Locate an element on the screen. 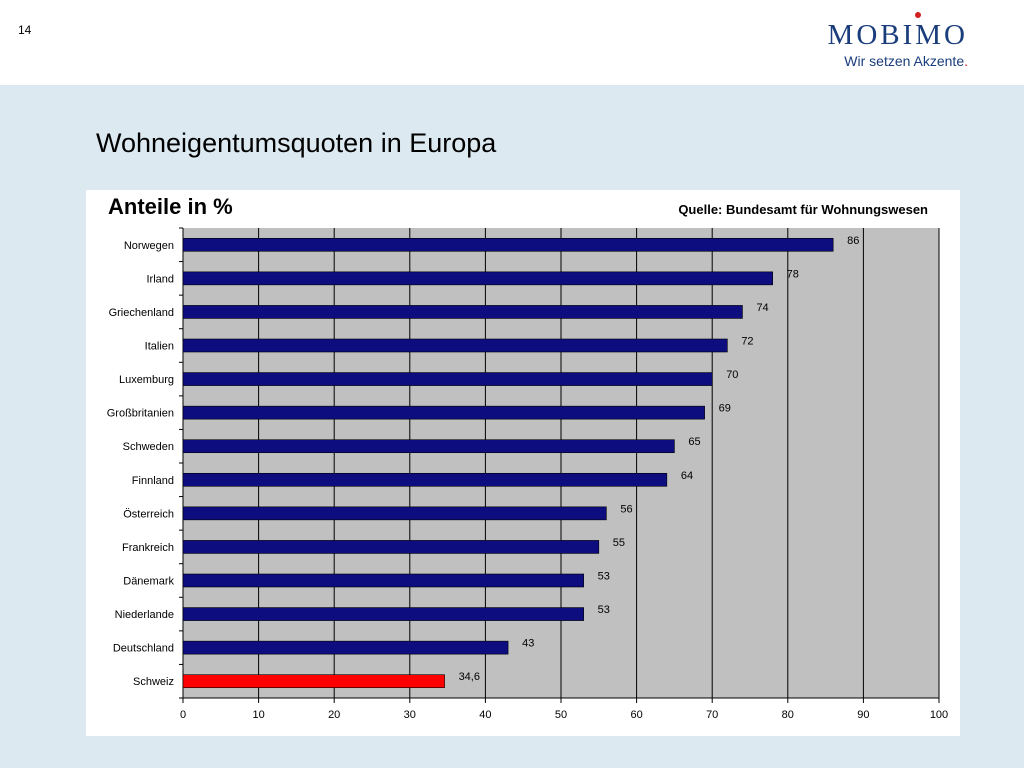 Image resolution: width=1024 pixels, height=768 pixels. chart-source: Quelle: Bundesamt für Wohnungswesen is located at coordinates (803, 209).